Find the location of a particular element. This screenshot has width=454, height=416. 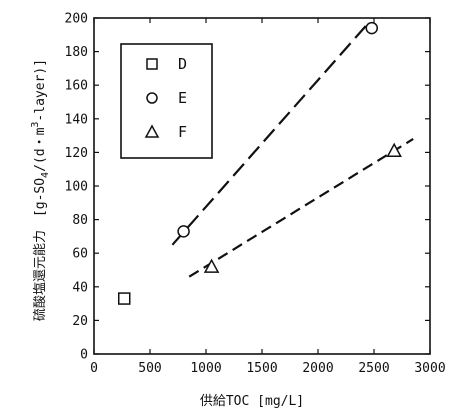

x-tick-label: 1500 is located at coordinates (261, 368).